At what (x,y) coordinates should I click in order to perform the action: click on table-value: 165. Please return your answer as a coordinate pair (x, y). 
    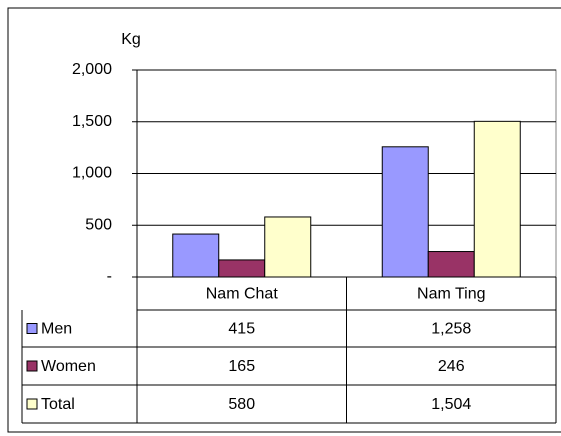
    Looking at the image, I should click on (241, 366).